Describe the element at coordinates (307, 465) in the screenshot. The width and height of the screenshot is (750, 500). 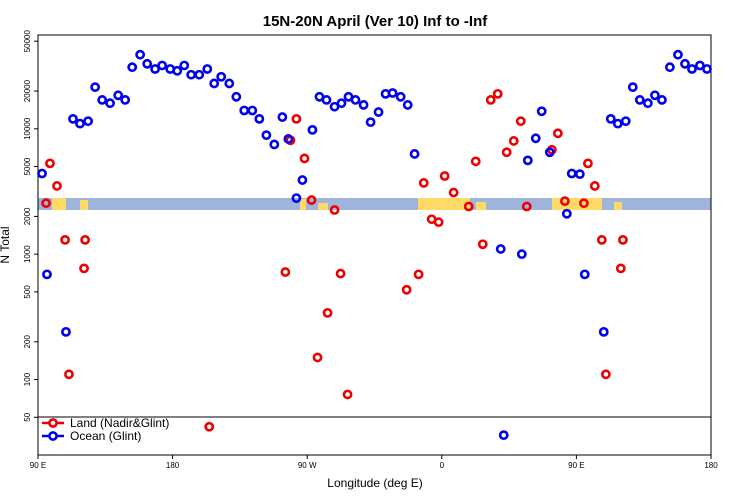
I see `x-tick-label: 90 W` at that location.